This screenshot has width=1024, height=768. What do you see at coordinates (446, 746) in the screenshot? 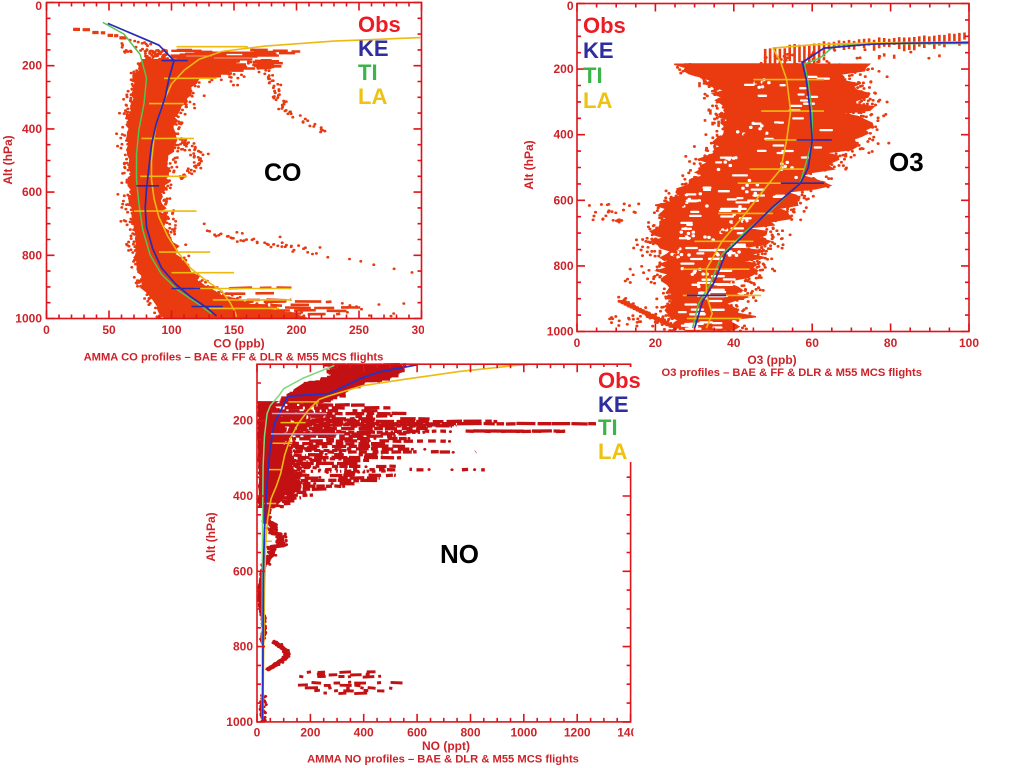
I see `svg-text: NO (ppt)` at bounding box center [446, 746].